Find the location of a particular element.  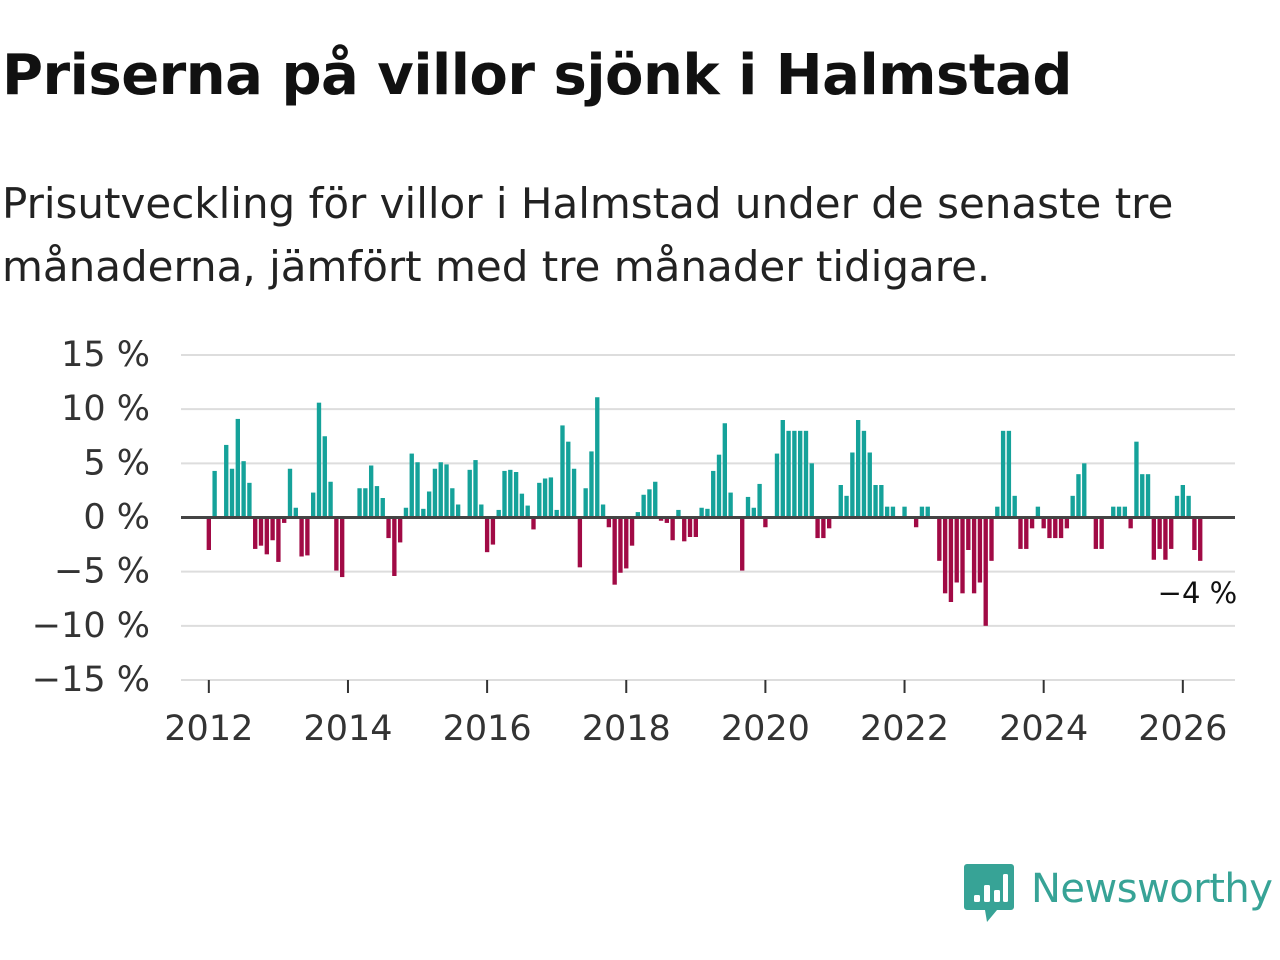

y-tick-label: 0 % is located at coordinates (116, 518).